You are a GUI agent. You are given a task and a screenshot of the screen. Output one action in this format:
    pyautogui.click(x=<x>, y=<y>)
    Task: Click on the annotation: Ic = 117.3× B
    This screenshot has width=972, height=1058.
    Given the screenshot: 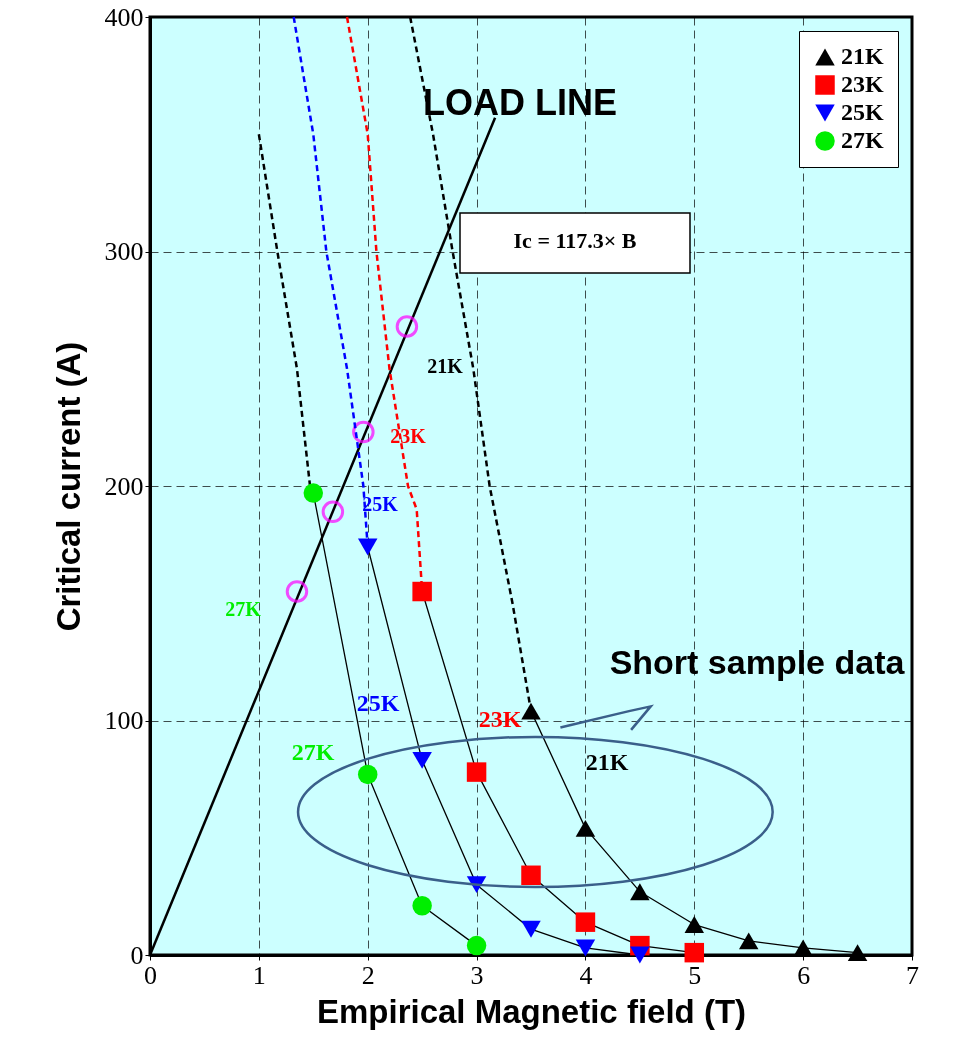 What is the action you would take?
    pyautogui.click(x=575, y=241)
    